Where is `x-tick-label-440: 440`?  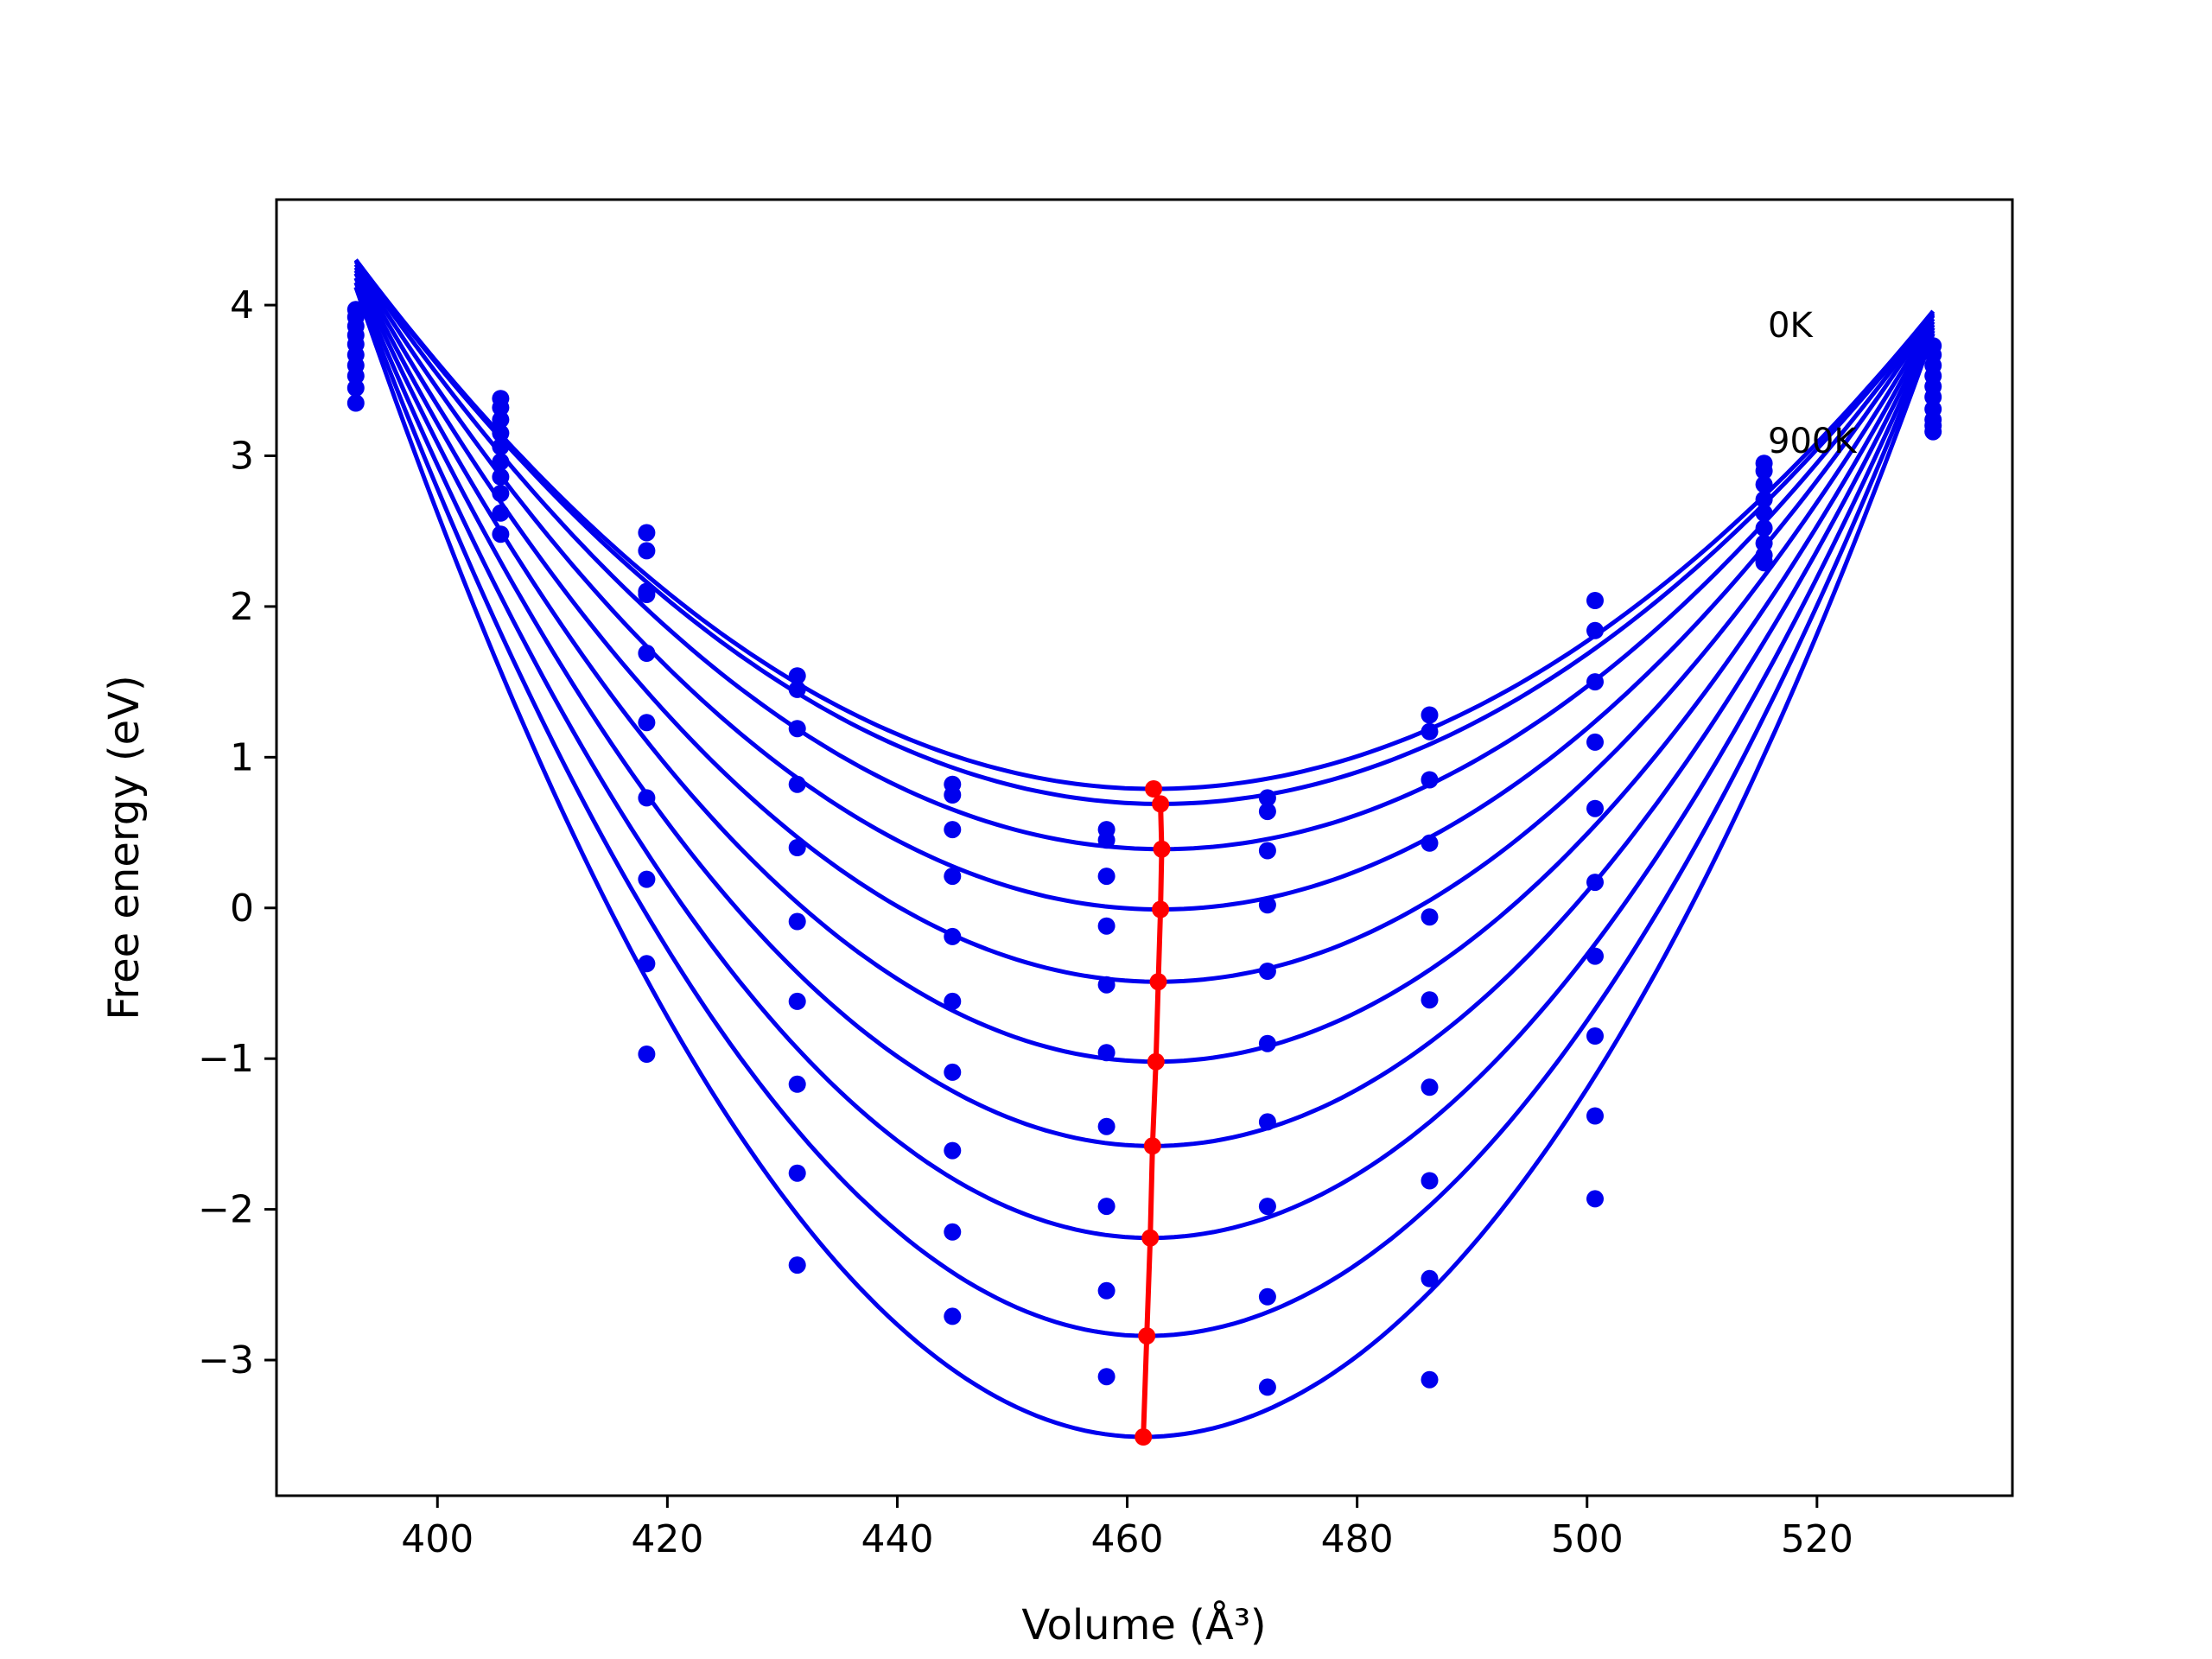
x-tick-label-440: 440 is located at coordinates (897, 1539).